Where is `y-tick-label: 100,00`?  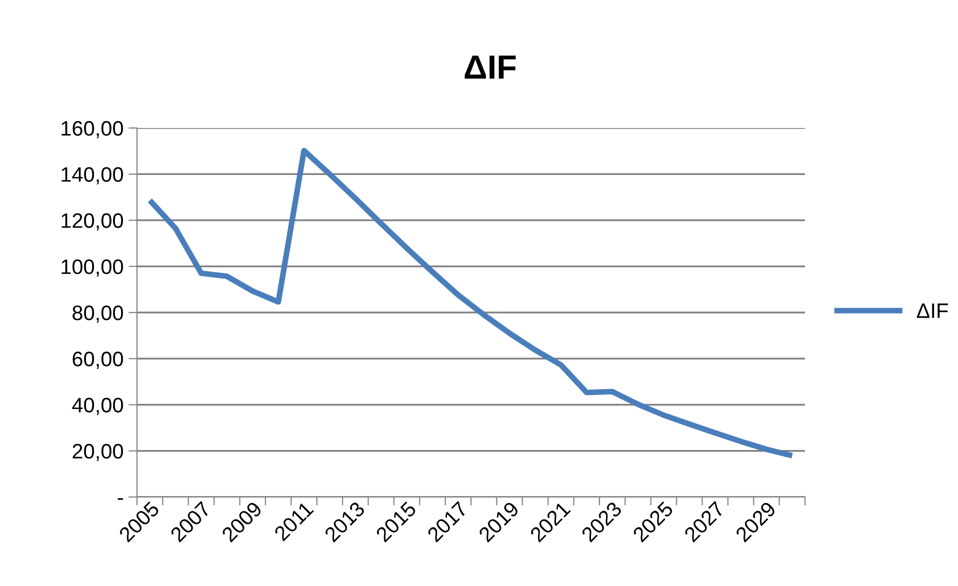 y-tick-label: 100,00 is located at coordinates (92, 268).